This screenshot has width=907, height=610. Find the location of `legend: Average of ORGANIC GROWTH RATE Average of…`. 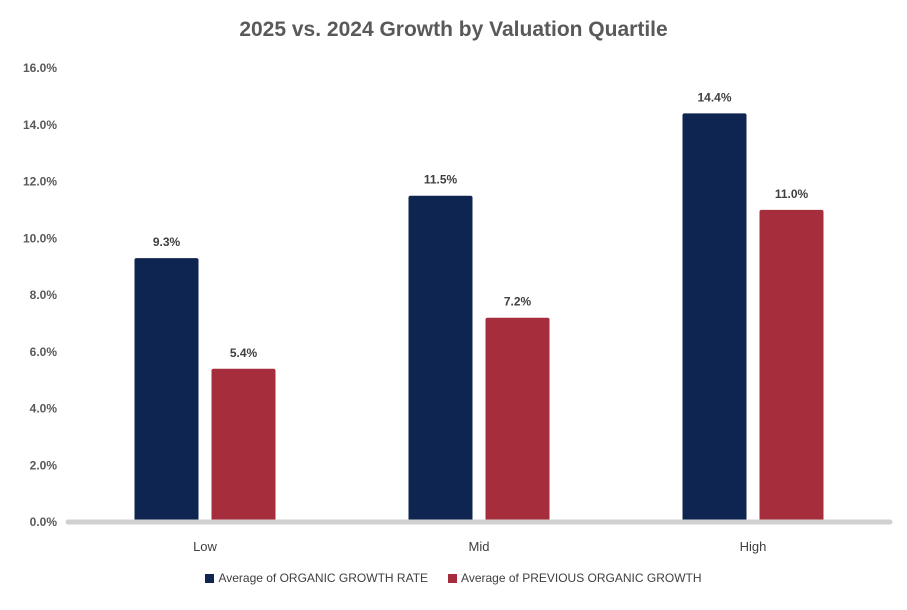

legend: Average of ORGANIC GROWTH RATE Average of… is located at coordinates (453, 578).